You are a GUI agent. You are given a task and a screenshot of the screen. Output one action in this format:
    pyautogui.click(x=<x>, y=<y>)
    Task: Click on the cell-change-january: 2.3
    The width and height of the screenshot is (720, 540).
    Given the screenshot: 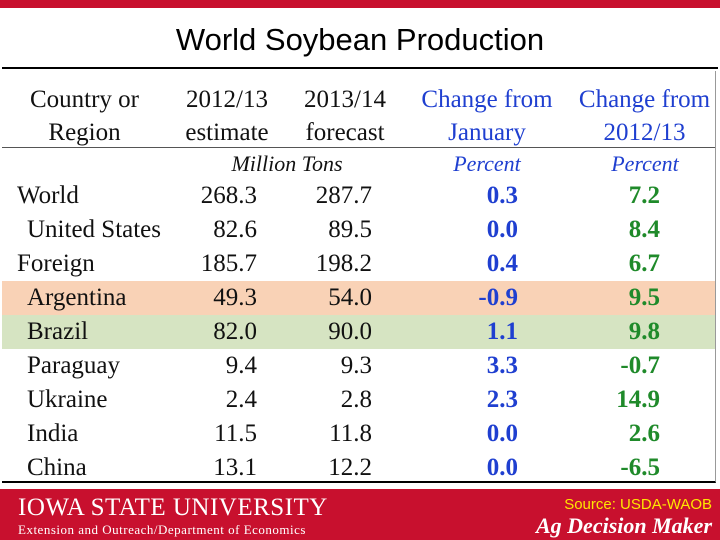 What is the action you would take?
    pyautogui.click(x=502, y=399)
    